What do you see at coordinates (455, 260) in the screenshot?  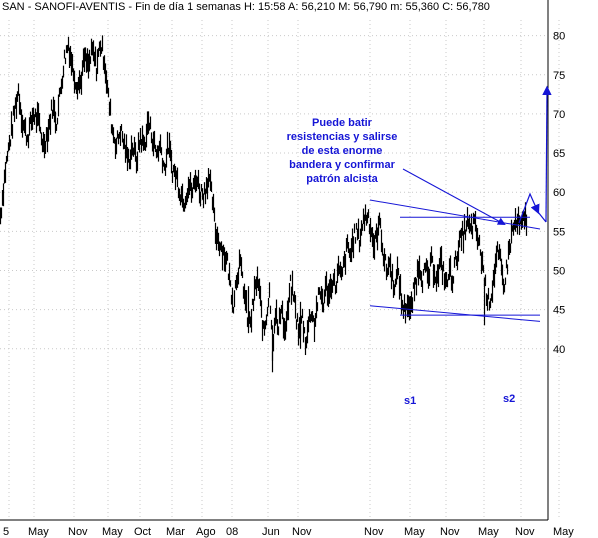 I see `trend-lines` at bounding box center [455, 260].